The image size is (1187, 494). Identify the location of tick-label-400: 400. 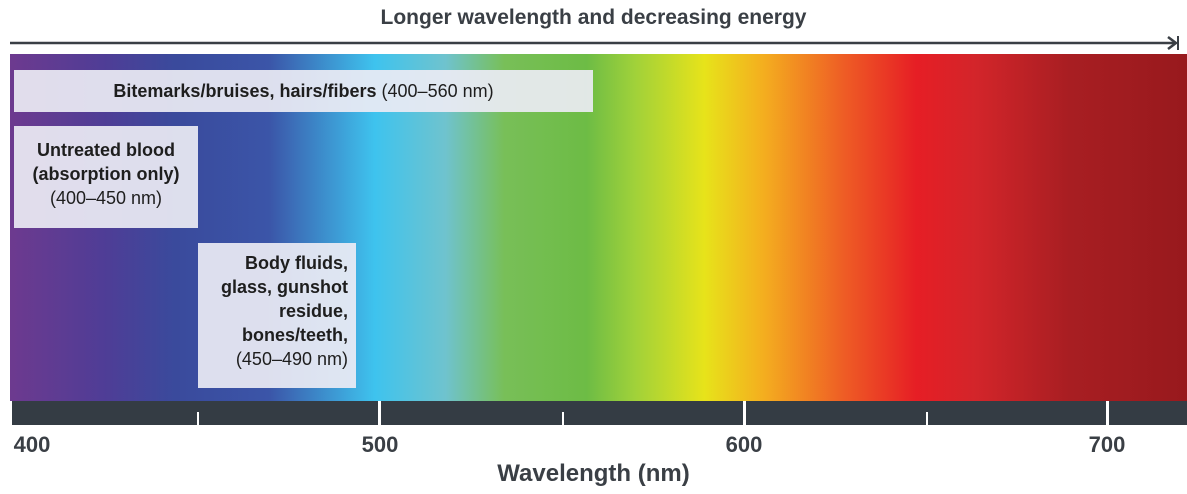
(32, 444).